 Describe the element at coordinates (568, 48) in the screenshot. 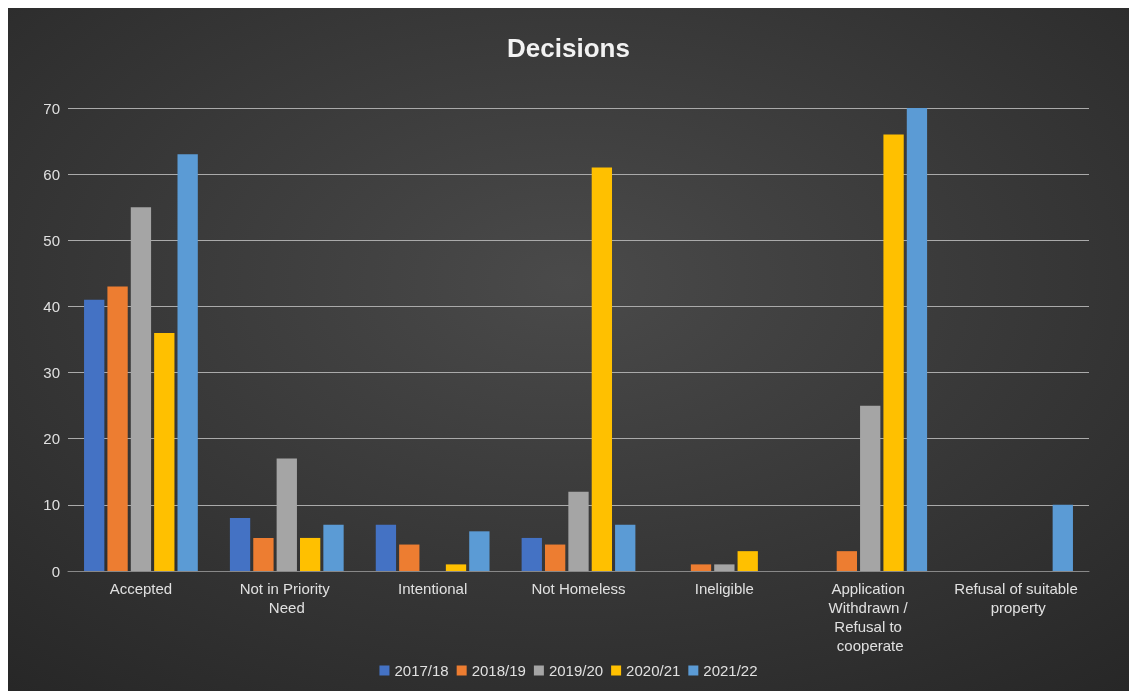

I see `chart-title: Decisions` at that location.